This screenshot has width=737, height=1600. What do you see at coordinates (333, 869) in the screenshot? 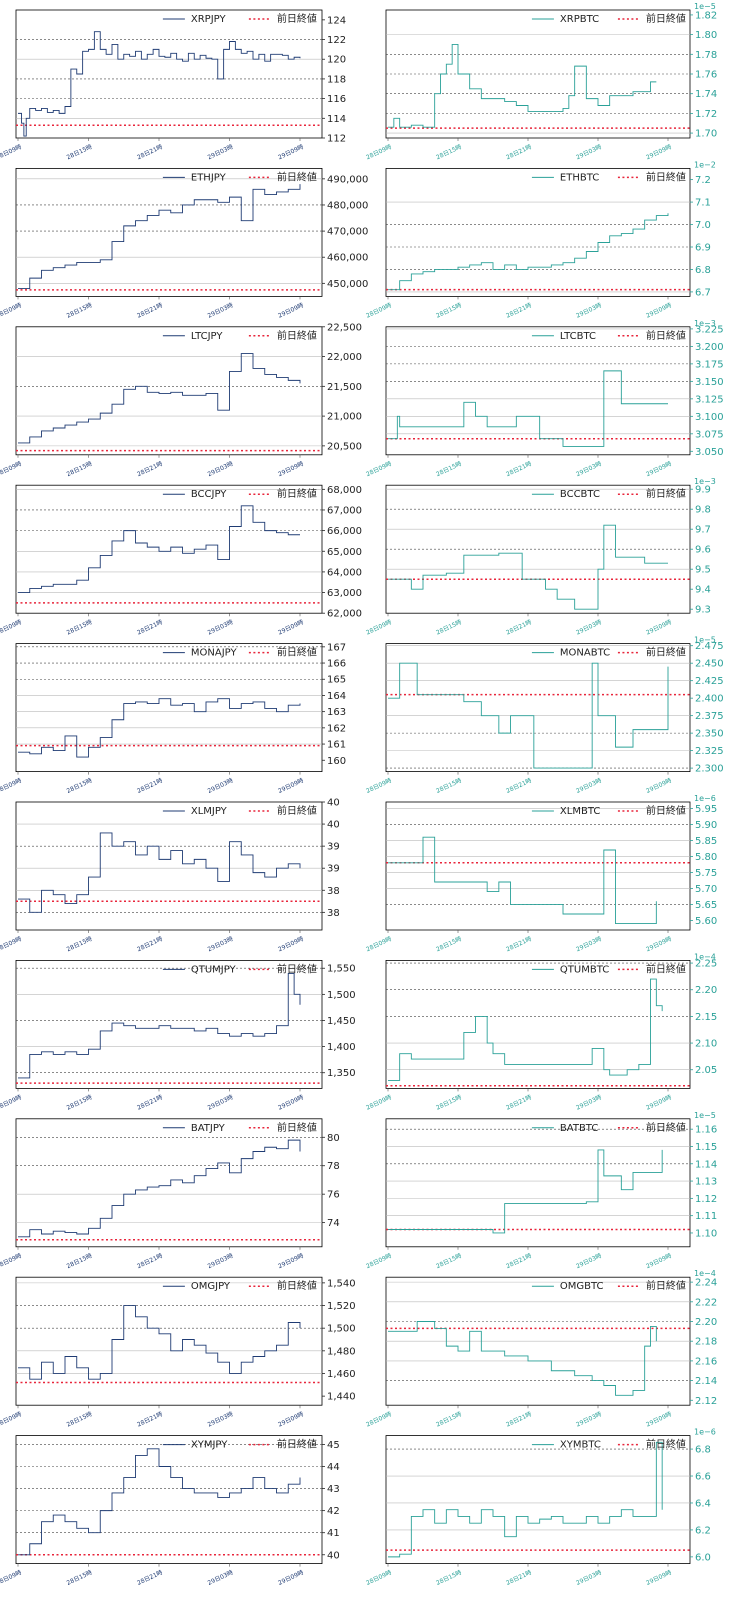
I see `y-tick-label: 39` at bounding box center [333, 869].